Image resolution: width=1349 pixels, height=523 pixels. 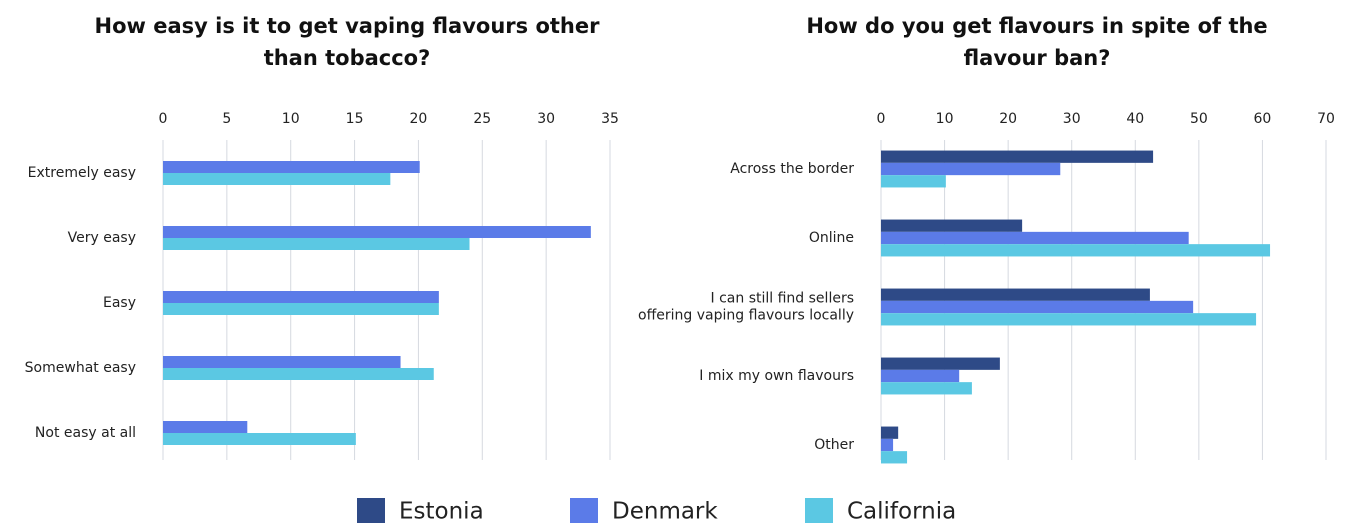 I want to click on x-tick-label: 70, so click(x=1326, y=119).